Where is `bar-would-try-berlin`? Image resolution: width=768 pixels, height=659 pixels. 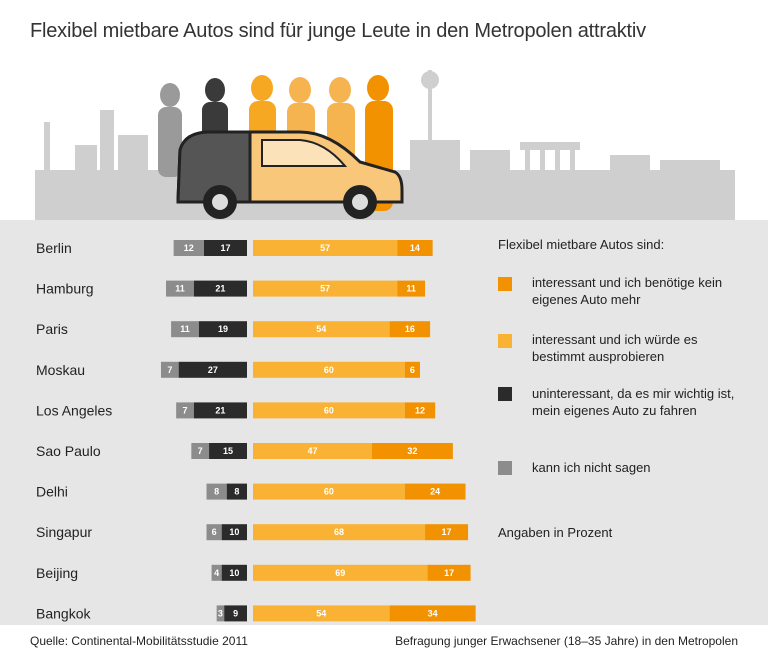
bar-would-try-berlin is located at coordinates (325, 248).